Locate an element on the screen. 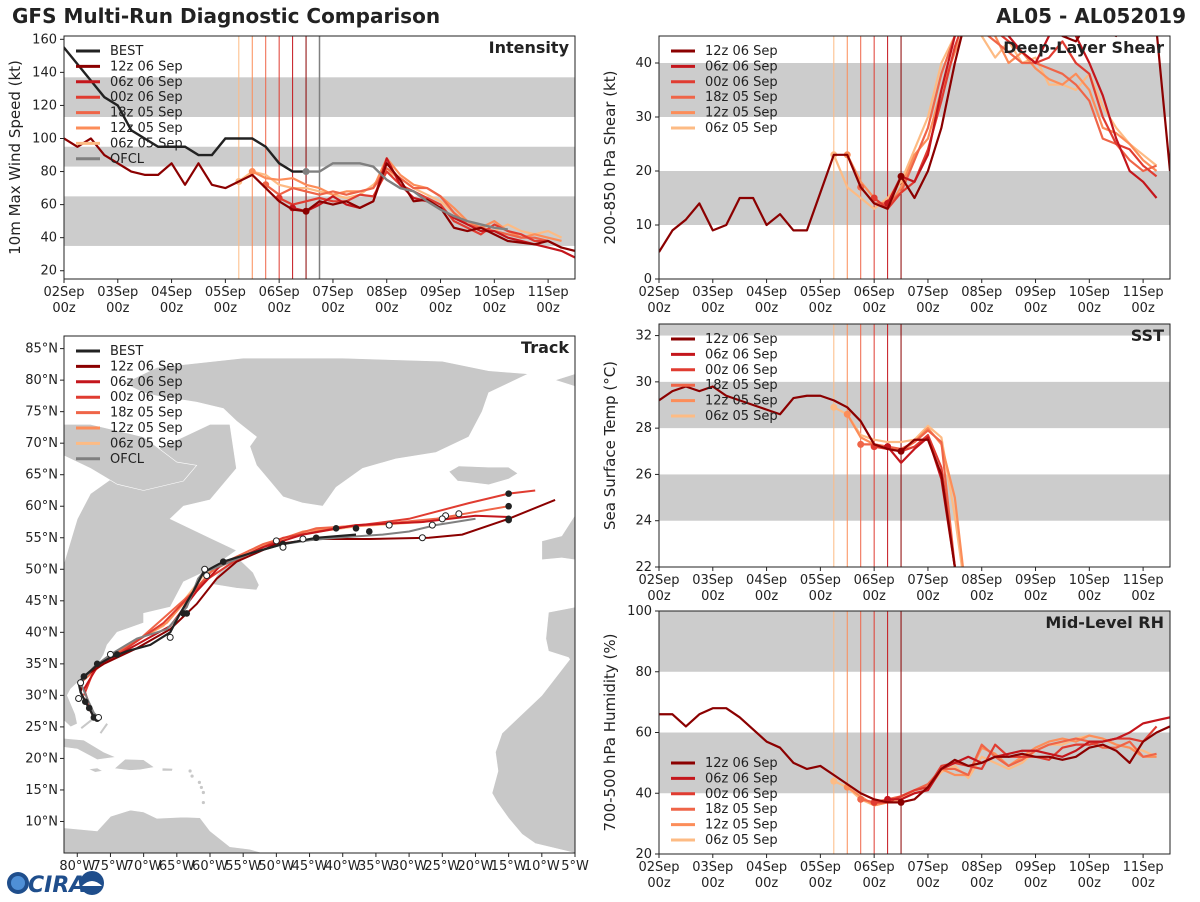 This screenshot has height=902, width=1200. main-title: GFS Multi-Run Diagnostic Comparison is located at coordinates (226, 16).